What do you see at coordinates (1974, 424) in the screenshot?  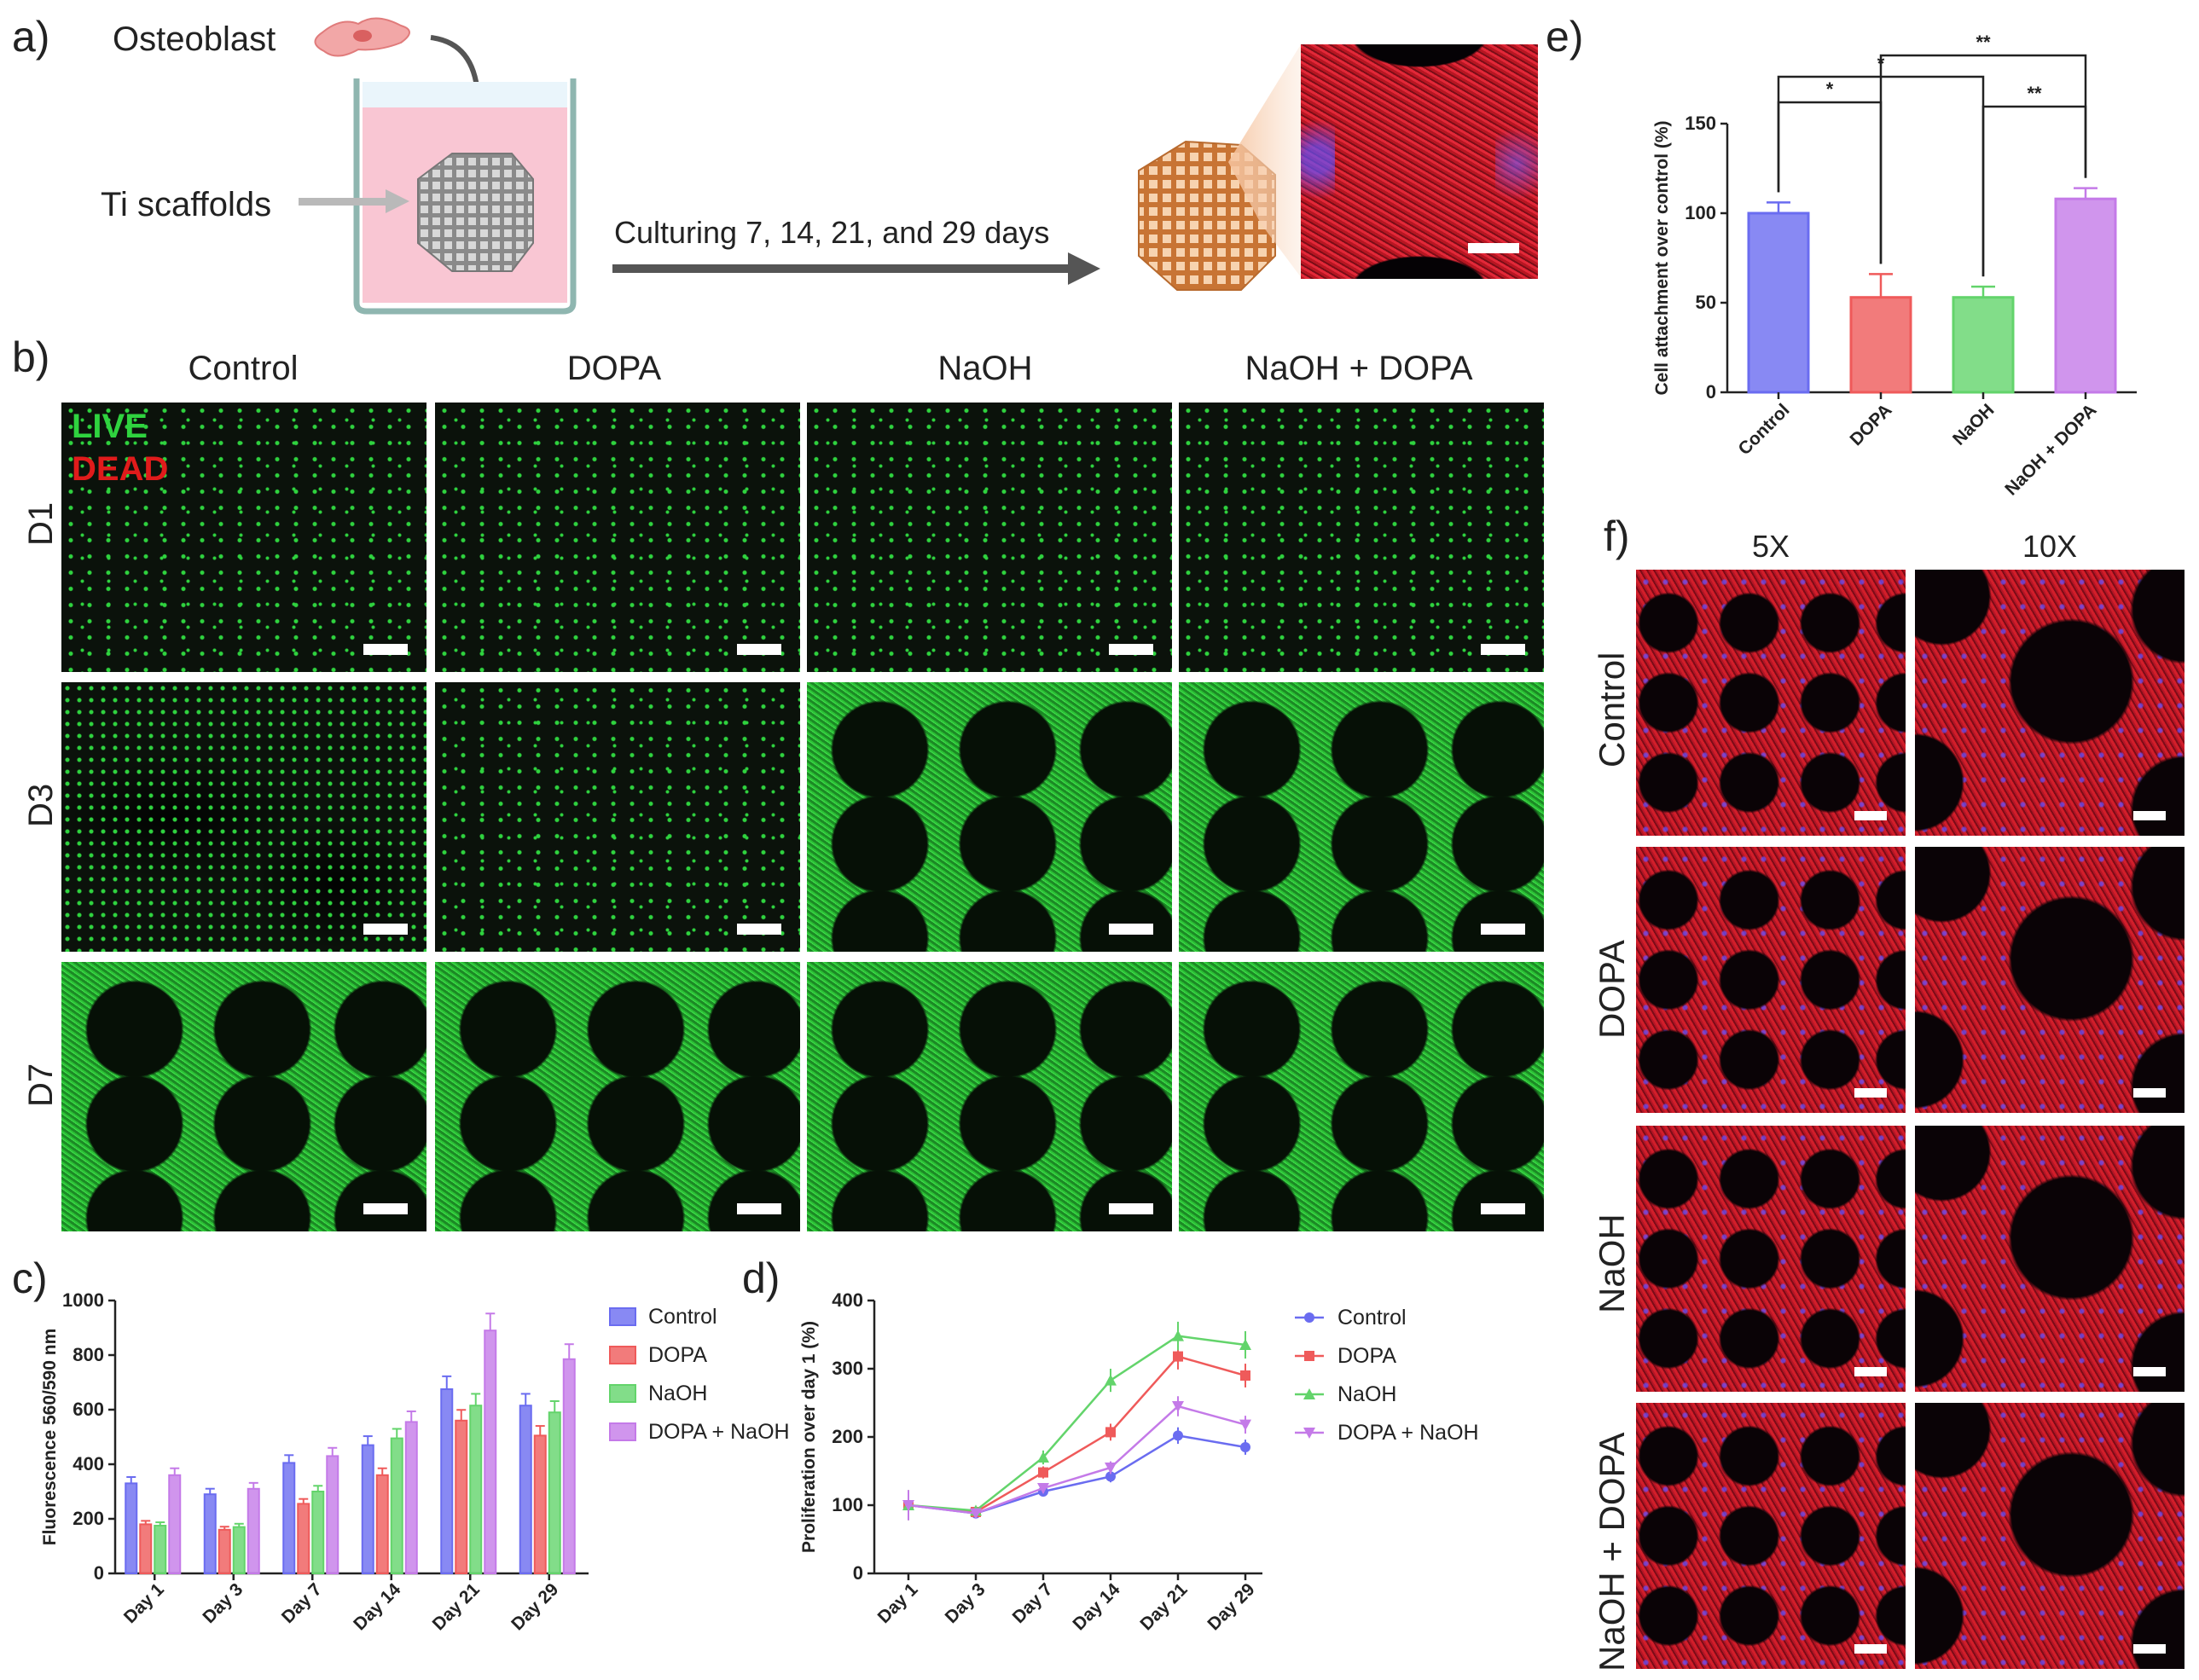 I see `x-tick-label: NaOH` at bounding box center [1974, 424].